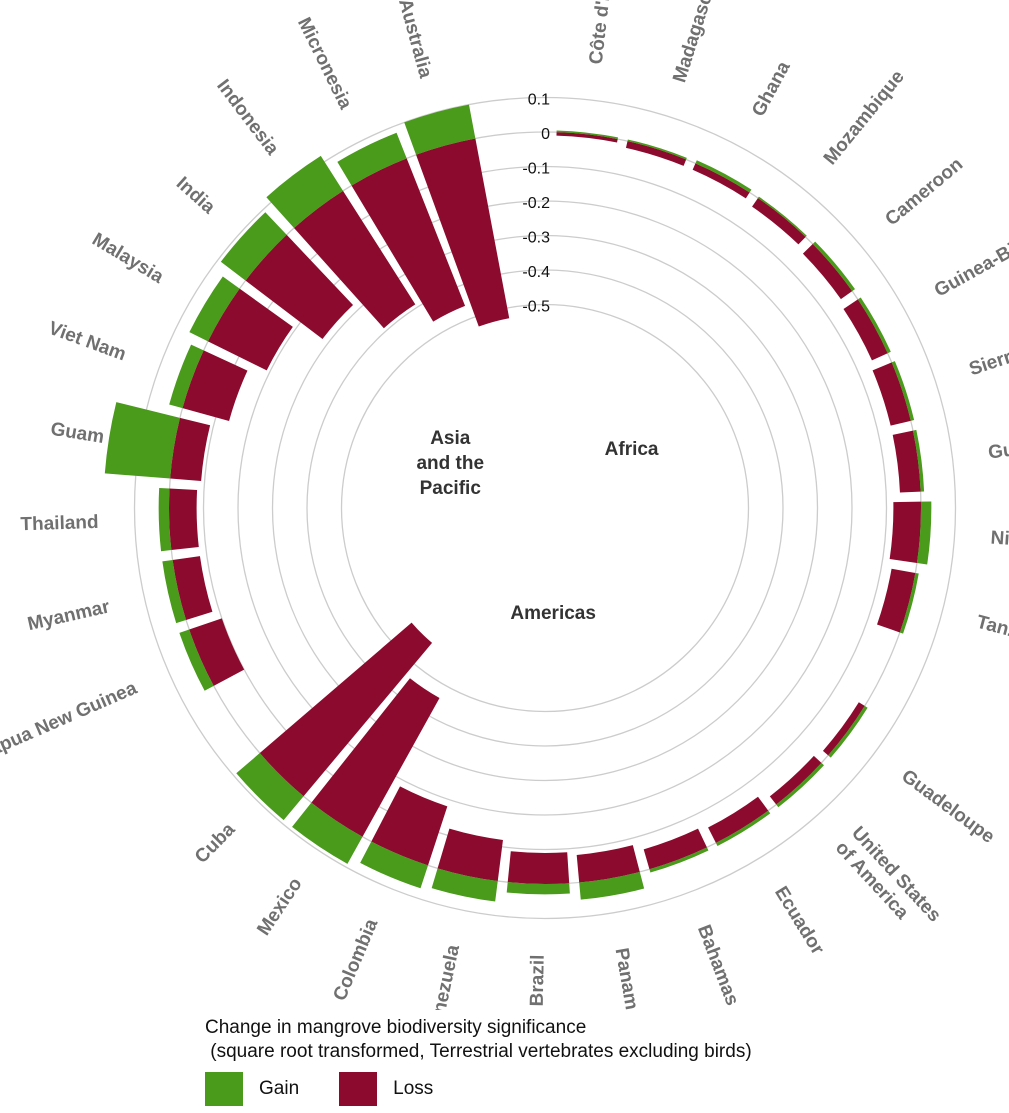  I want to click on bar-gain-viet-nam, so click(186, 376).